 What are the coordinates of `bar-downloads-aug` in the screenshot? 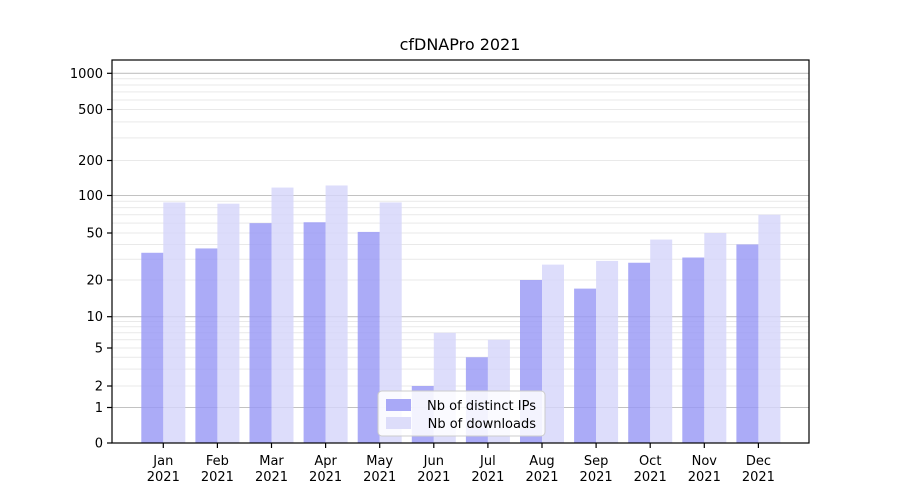 It's located at (553, 353).